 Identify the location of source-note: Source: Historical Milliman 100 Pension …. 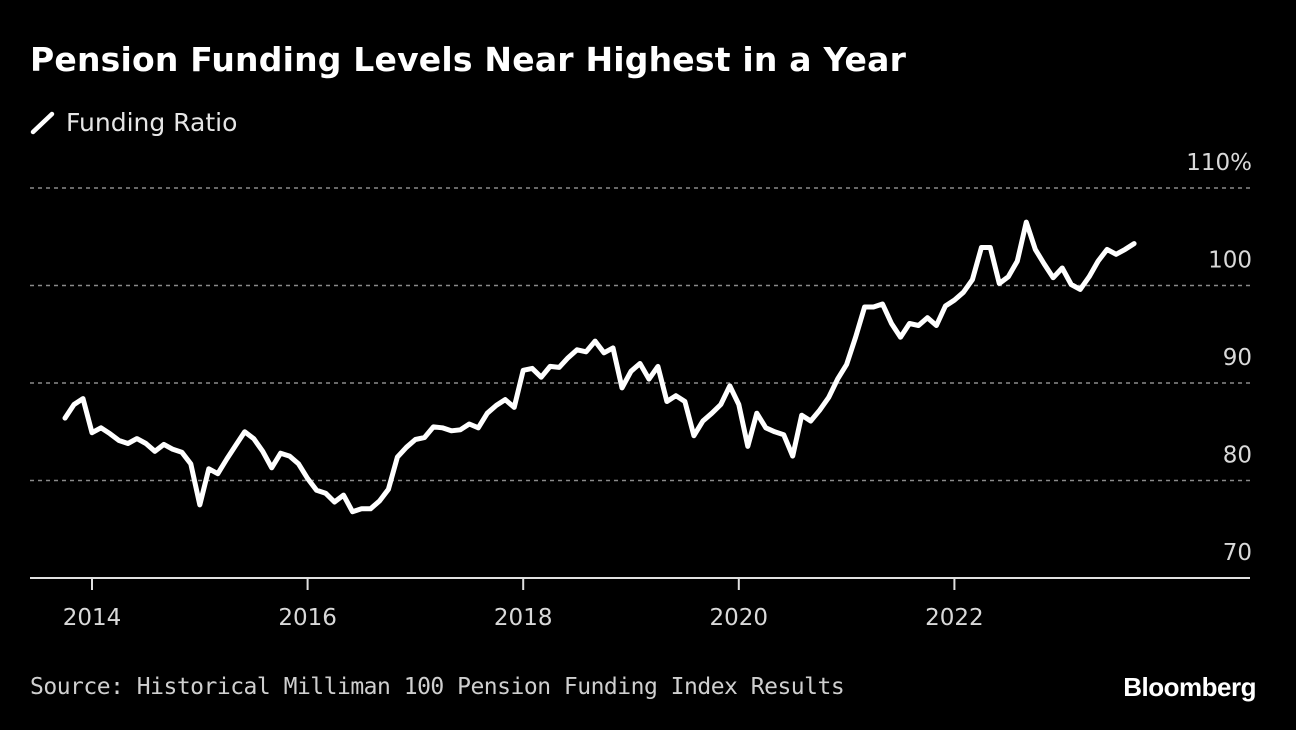
(437, 687).